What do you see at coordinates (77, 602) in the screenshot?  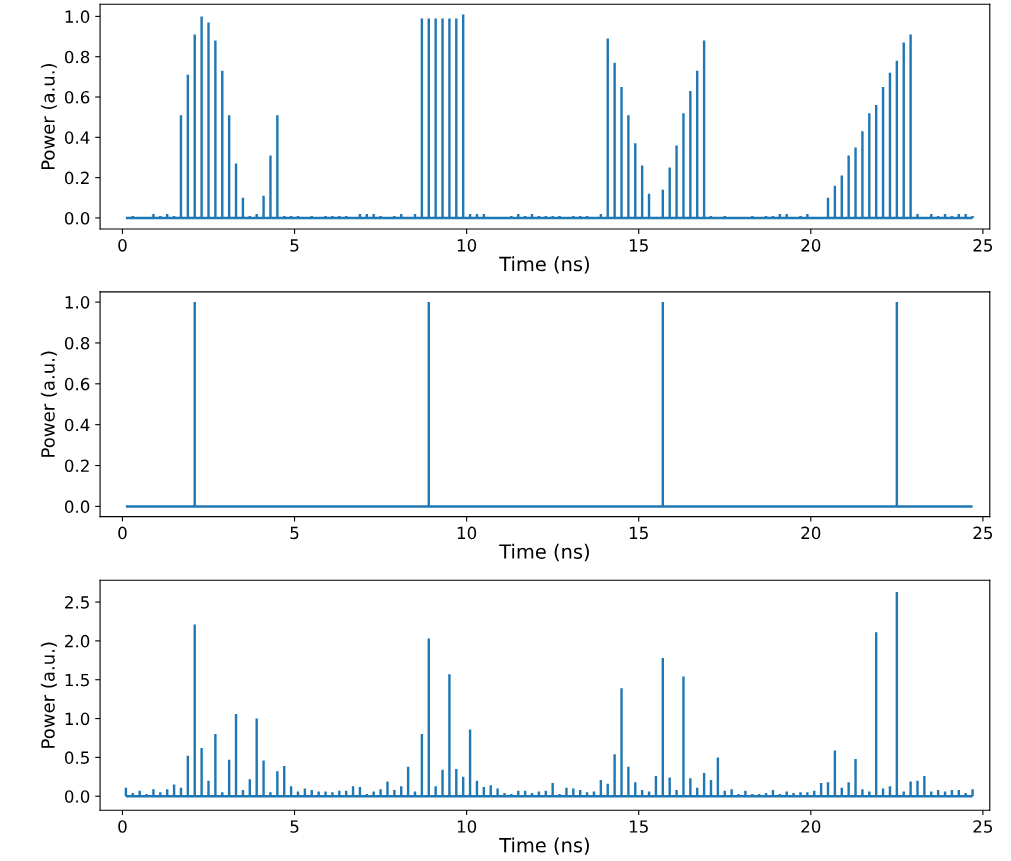 I see `y-tick-label: 2.5` at bounding box center [77, 602].